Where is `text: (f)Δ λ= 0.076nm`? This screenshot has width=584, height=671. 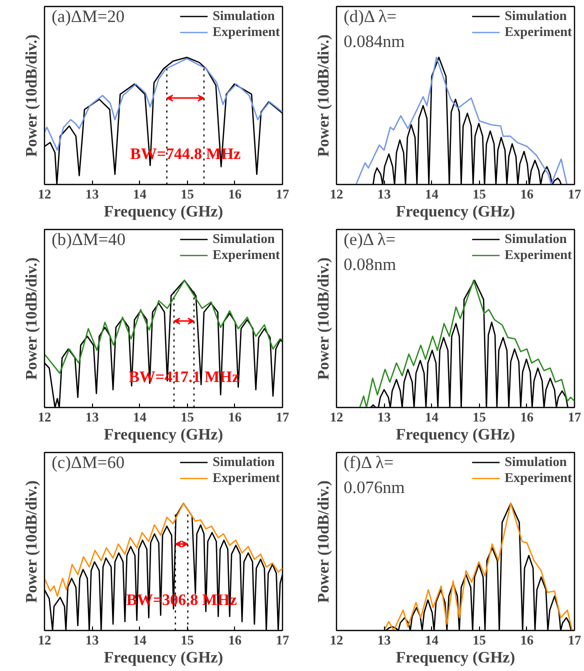
text: (f)Δ λ= 0.076nm is located at coordinates (375, 475).